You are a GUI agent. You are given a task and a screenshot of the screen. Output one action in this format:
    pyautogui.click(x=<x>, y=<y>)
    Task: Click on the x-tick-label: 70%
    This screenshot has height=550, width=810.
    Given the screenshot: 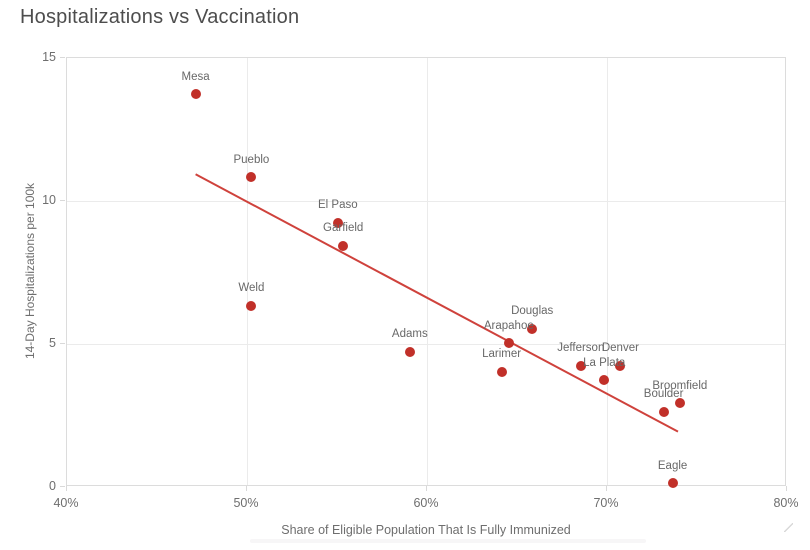 What is the action you would take?
    pyautogui.click(x=606, y=503)
    